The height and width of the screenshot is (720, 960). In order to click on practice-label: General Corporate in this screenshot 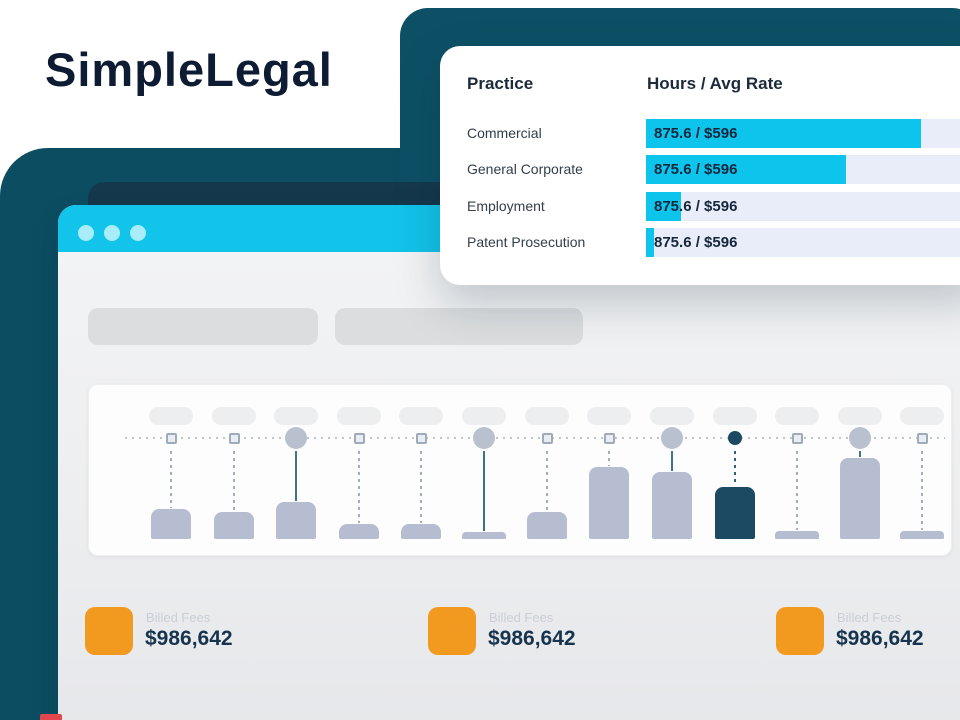, I will do `click(525, 169)`.